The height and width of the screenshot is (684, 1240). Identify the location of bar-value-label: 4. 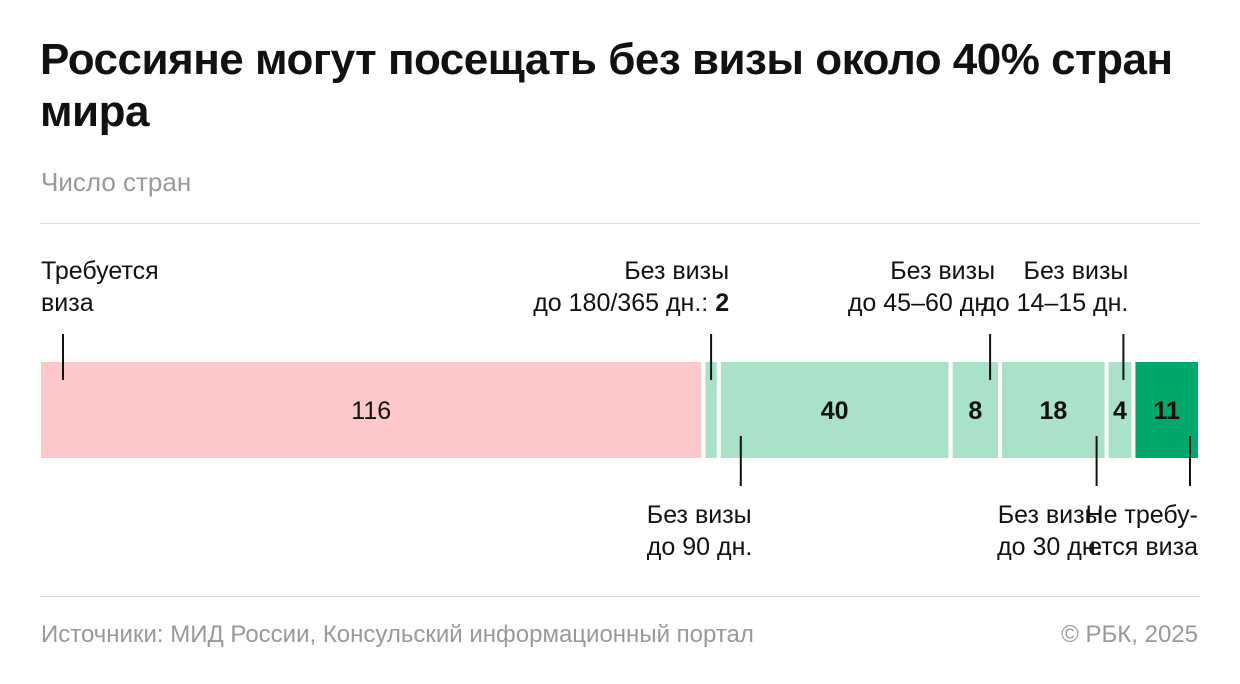
(1120, 411).